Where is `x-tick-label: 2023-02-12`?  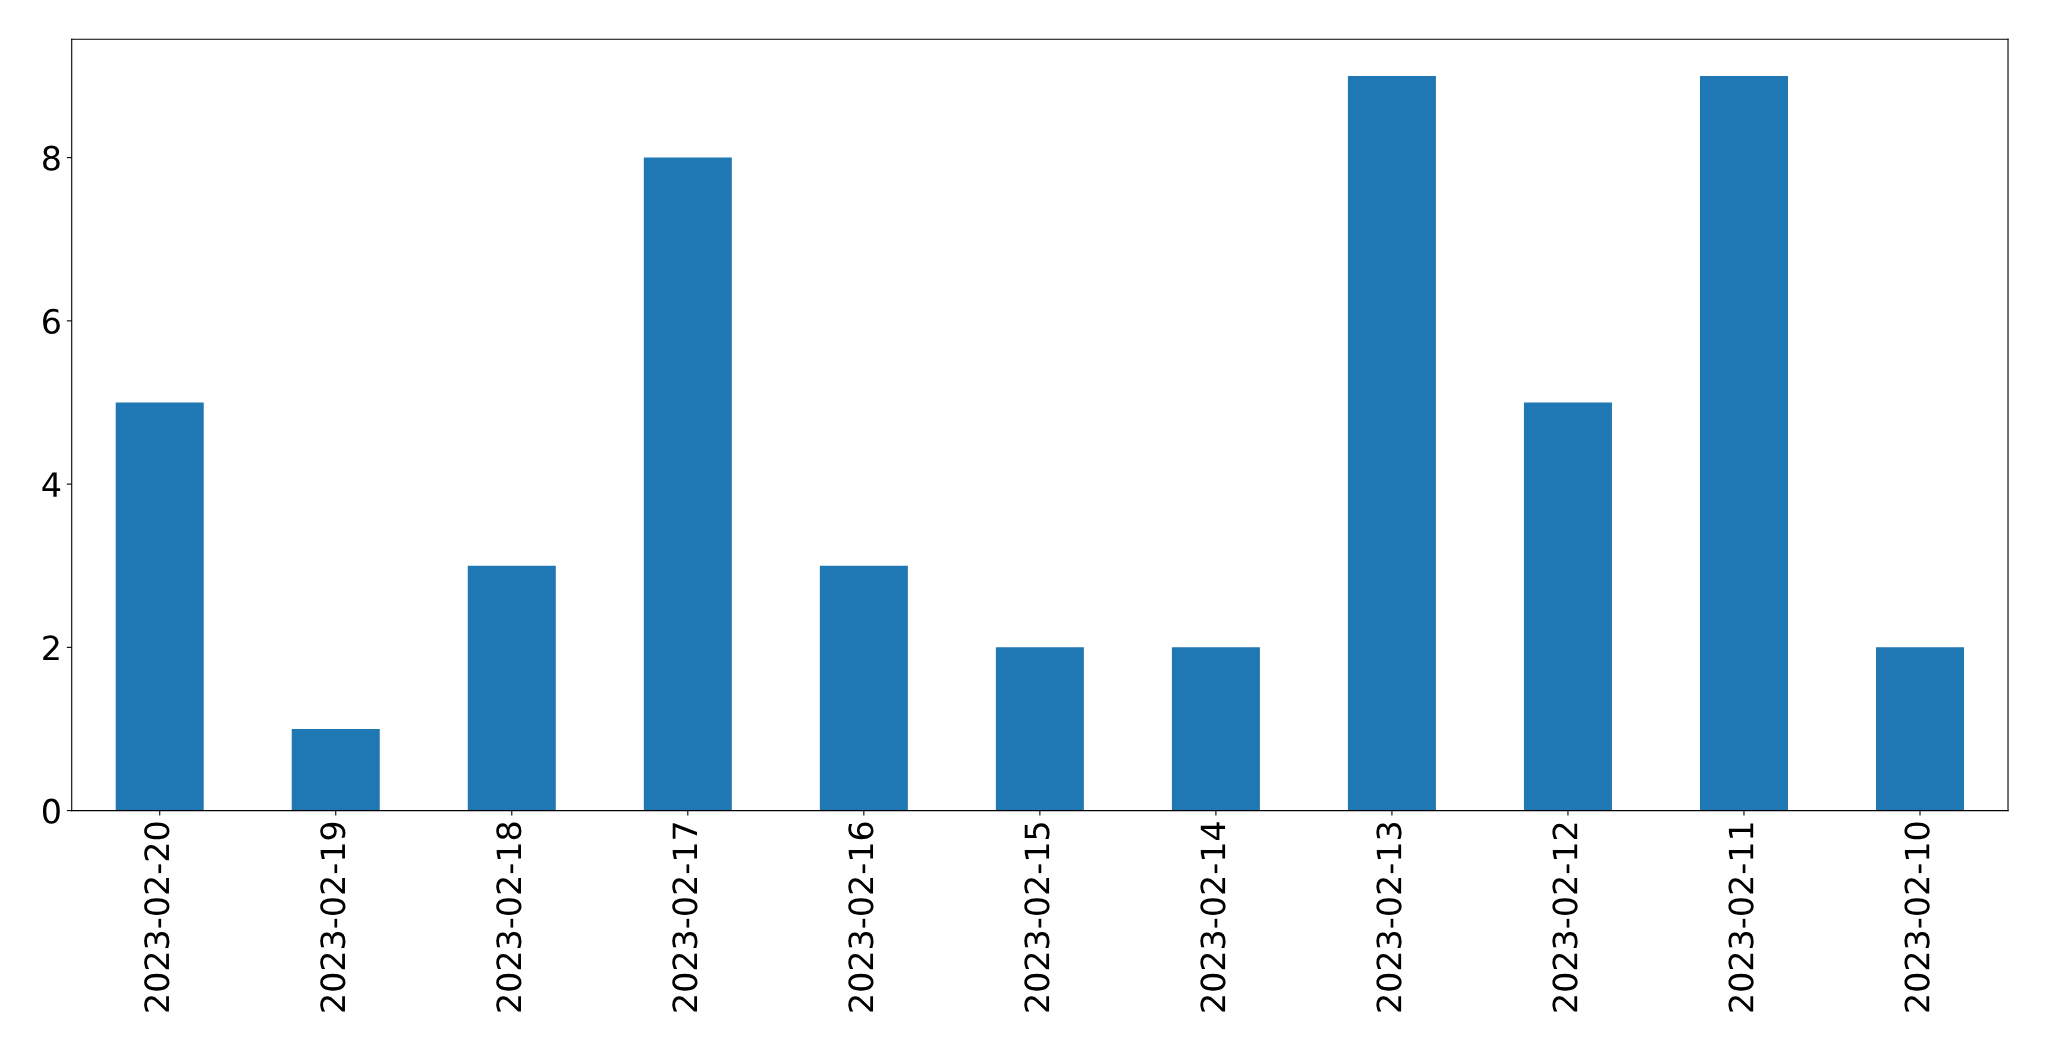
x-tick-label: 2023-02-12 is located at coordinates (1565, 917).